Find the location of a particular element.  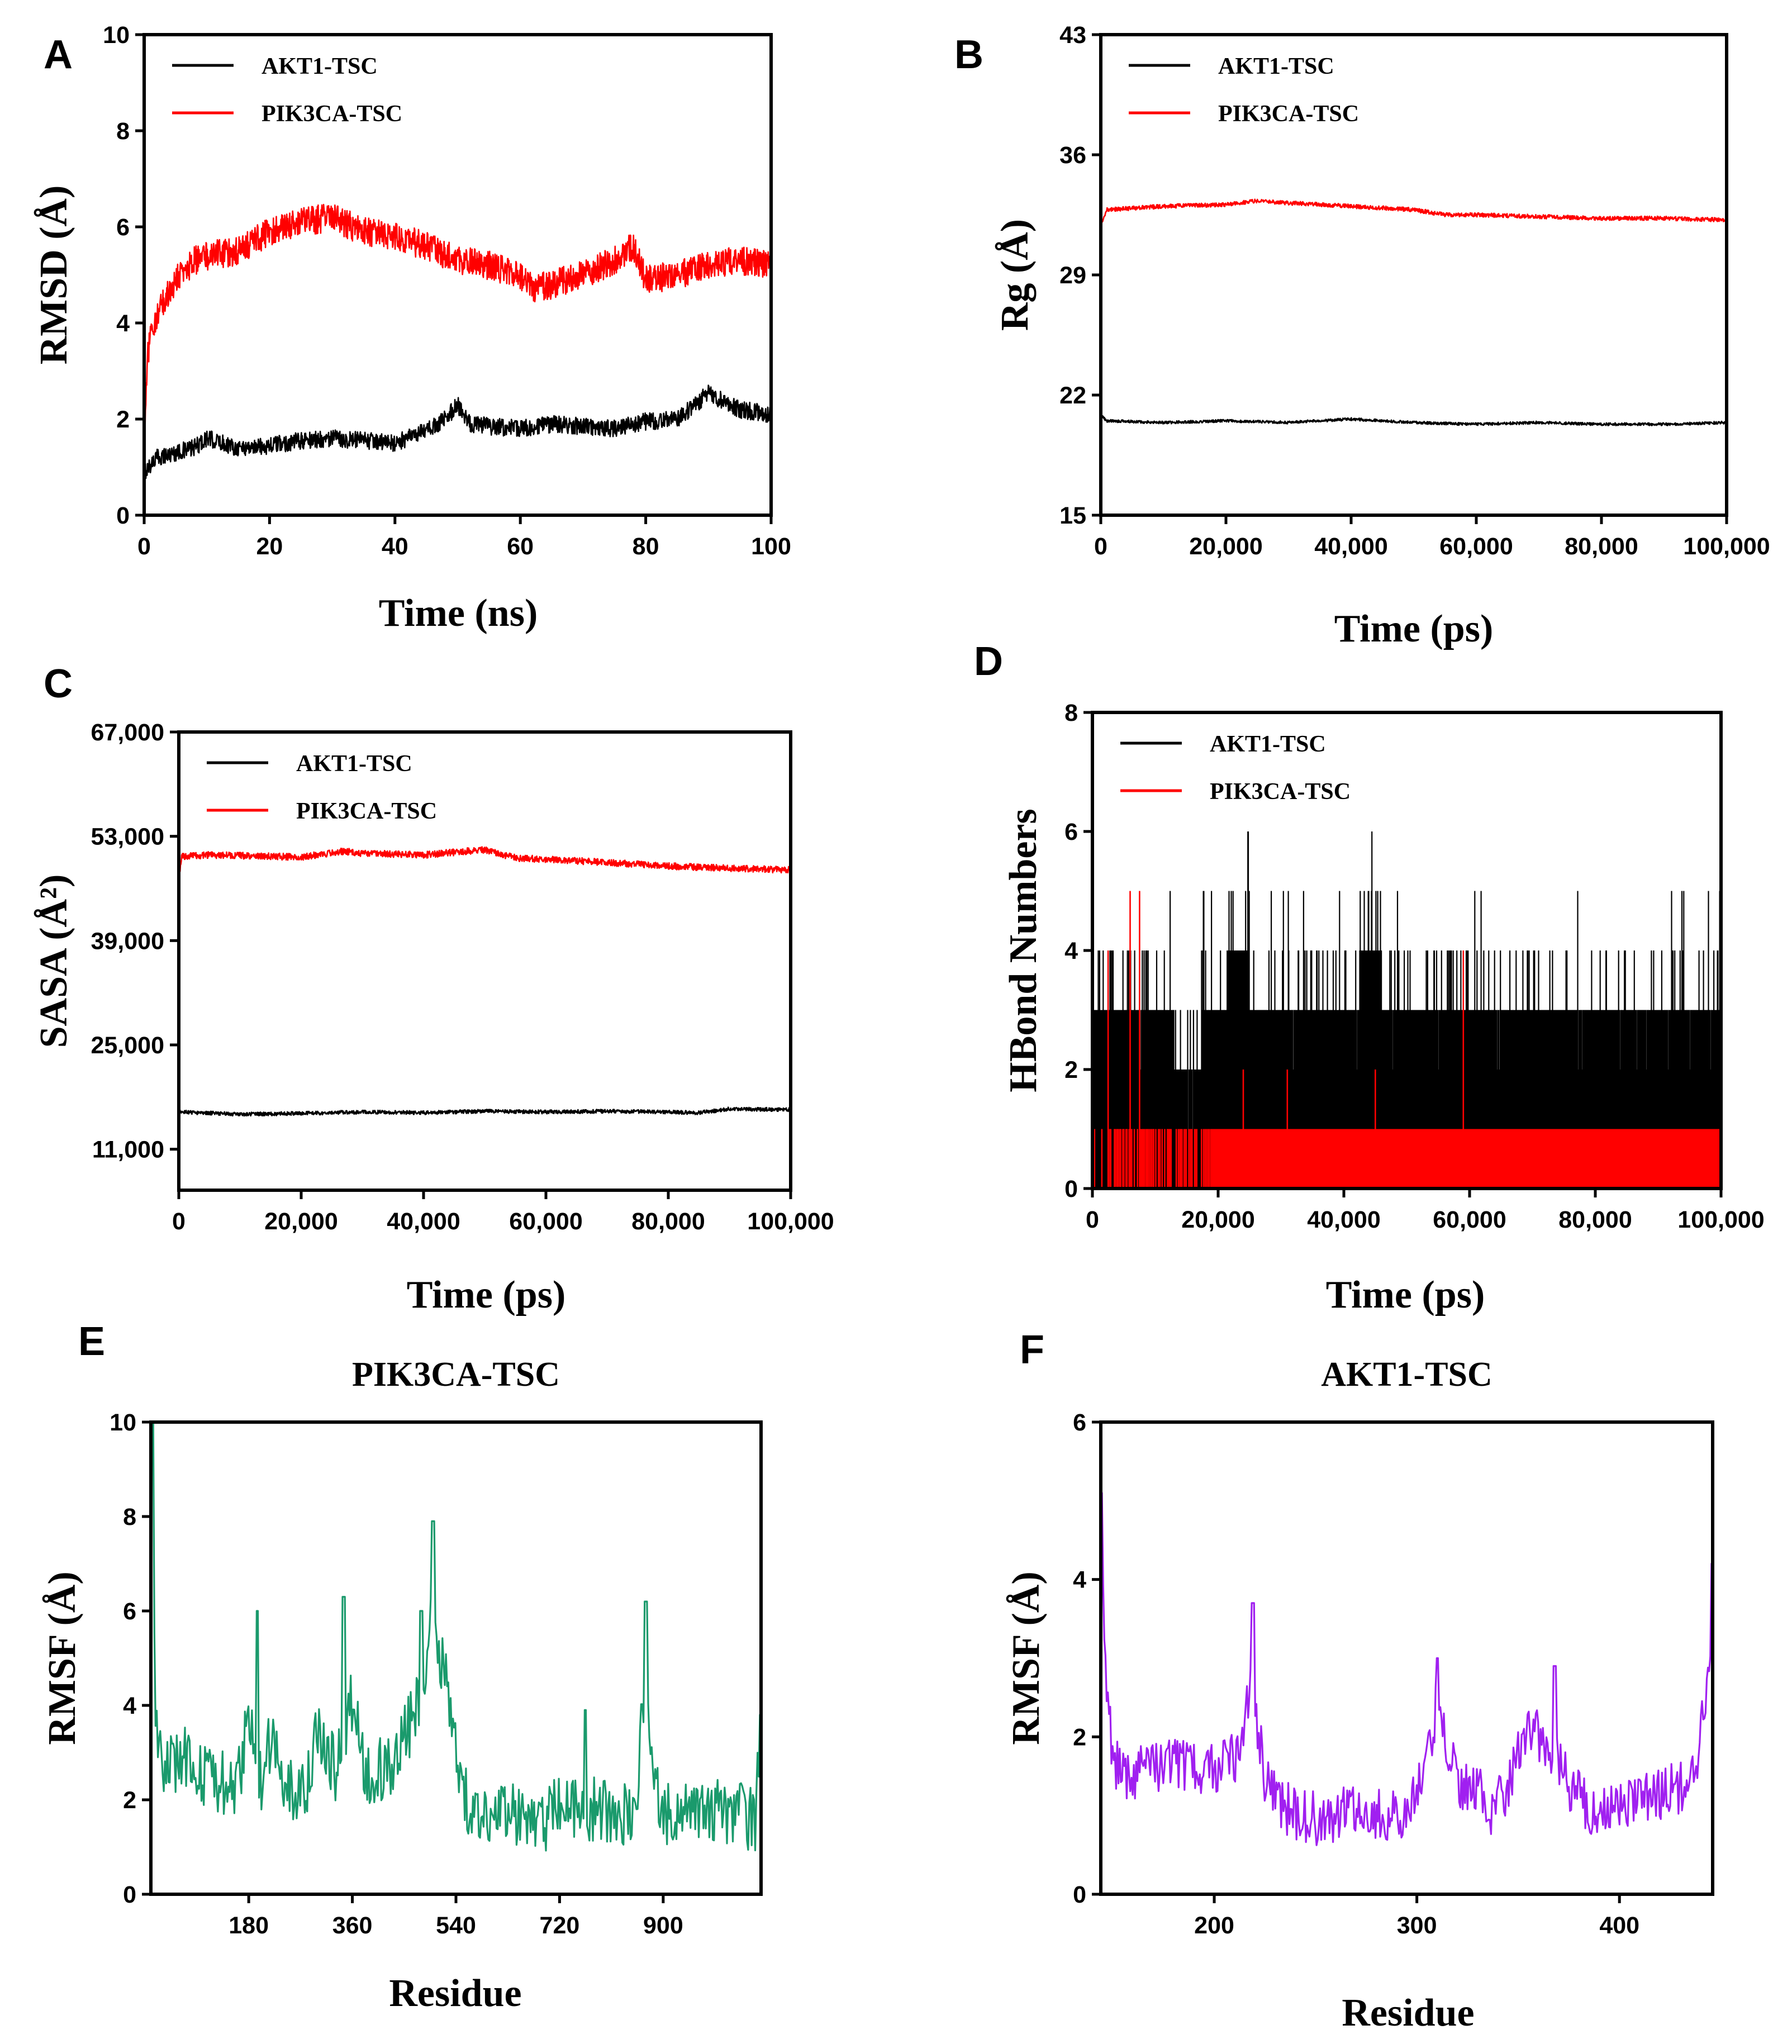

x-tick-label: 180 is located at coordinates (249, 1926).